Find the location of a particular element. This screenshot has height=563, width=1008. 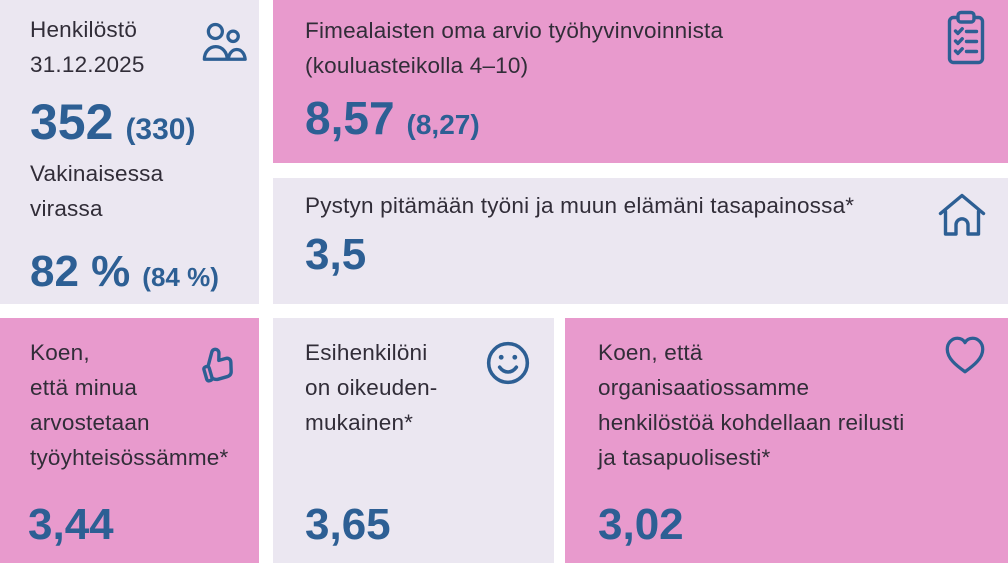

title-line: on oikeuden- is located at coordinates (371, 387).